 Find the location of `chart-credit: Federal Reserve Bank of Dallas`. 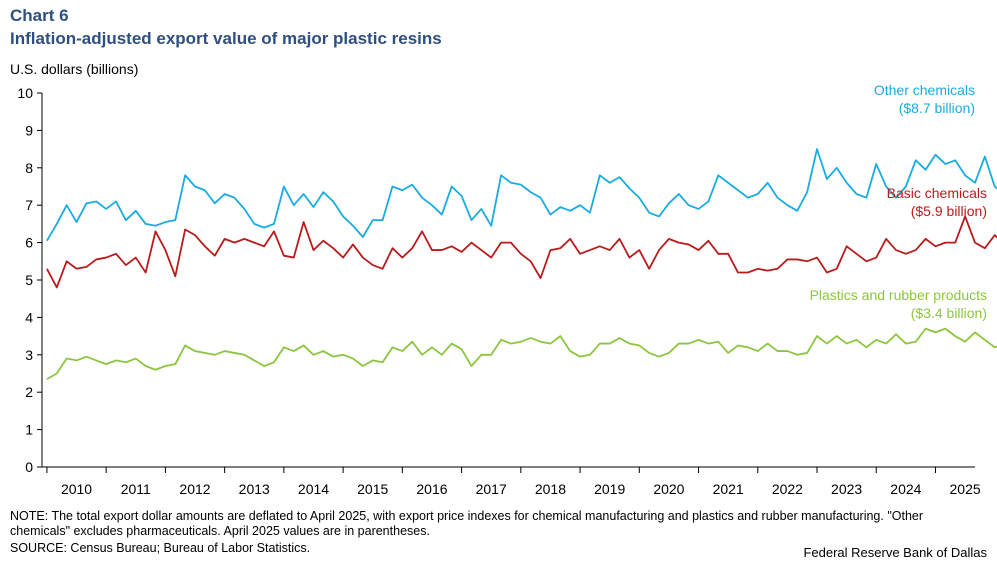

chart-credit: Federal Reserve Bank of Dallas is located at coordinates (895, 552).